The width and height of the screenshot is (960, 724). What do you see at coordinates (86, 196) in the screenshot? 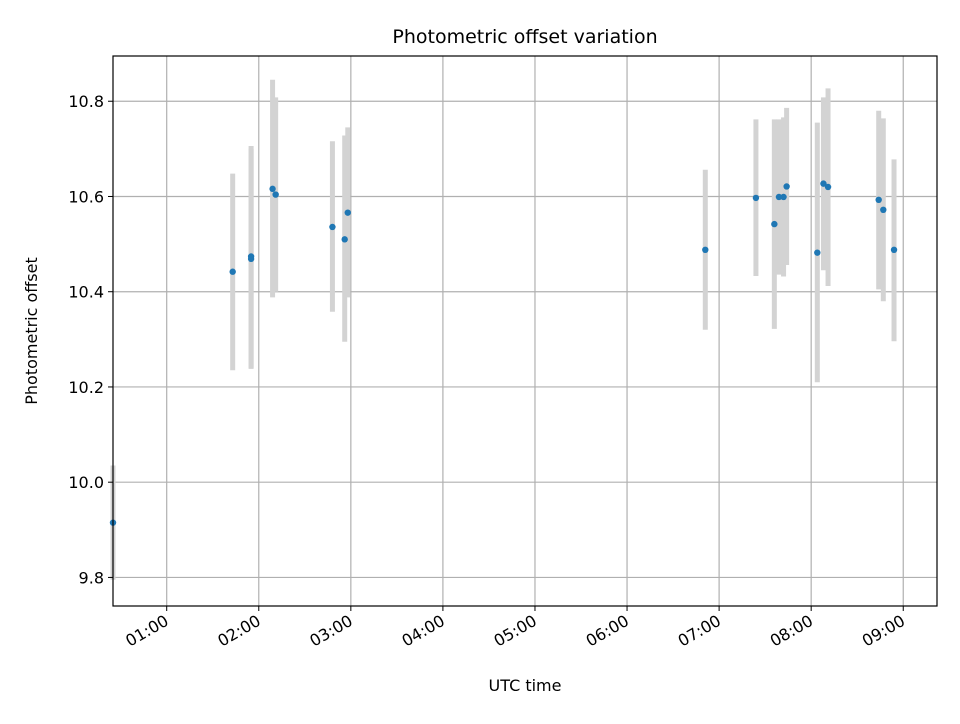
I see `y-tick-label: 10.6` at bounding box center [86, 196].